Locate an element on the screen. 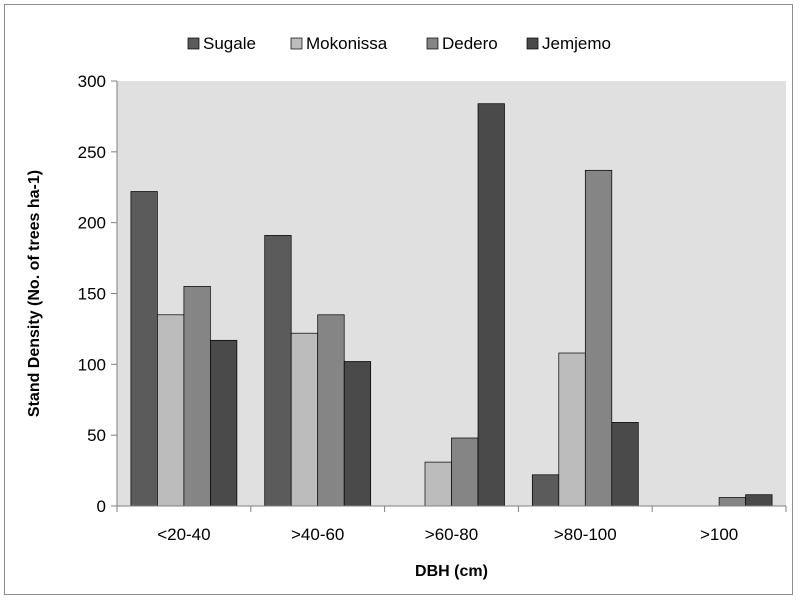  x-tick-label: >80-100 is located at coordinates (585, 534).